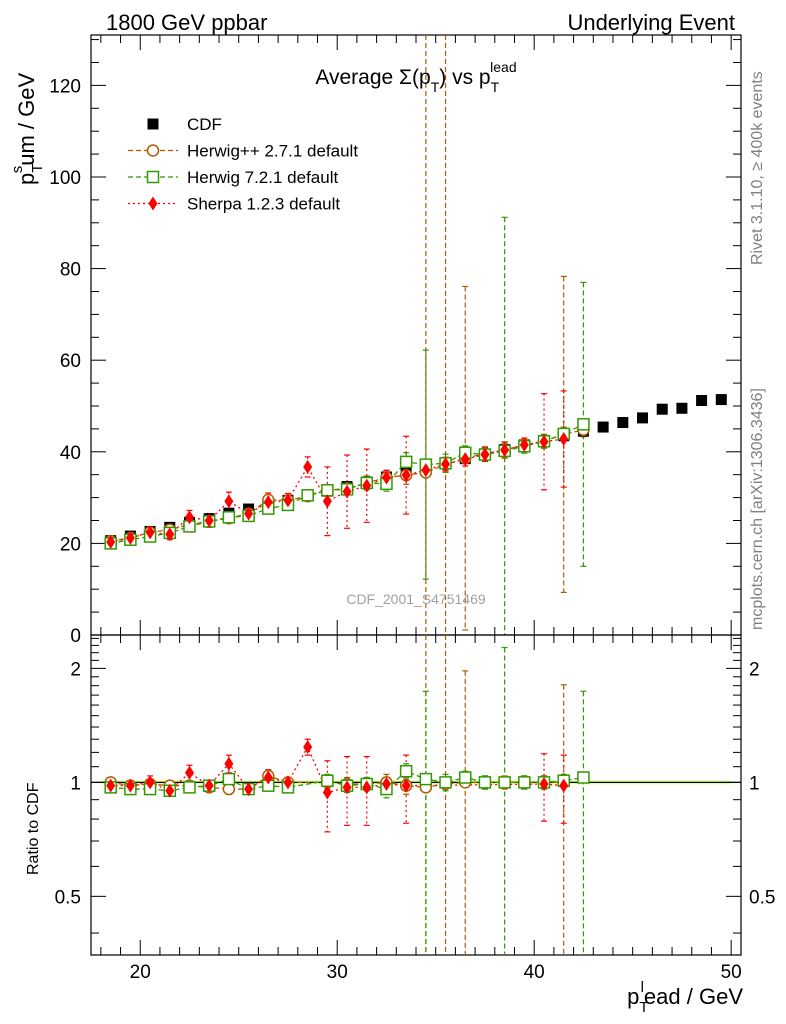 The height and width of the screenshot is (1024, 786). Describe the element at coordinates (415, 77) in the screenshot. I see `plot-title: Average Σ(pT) vs pTlead` at that location.